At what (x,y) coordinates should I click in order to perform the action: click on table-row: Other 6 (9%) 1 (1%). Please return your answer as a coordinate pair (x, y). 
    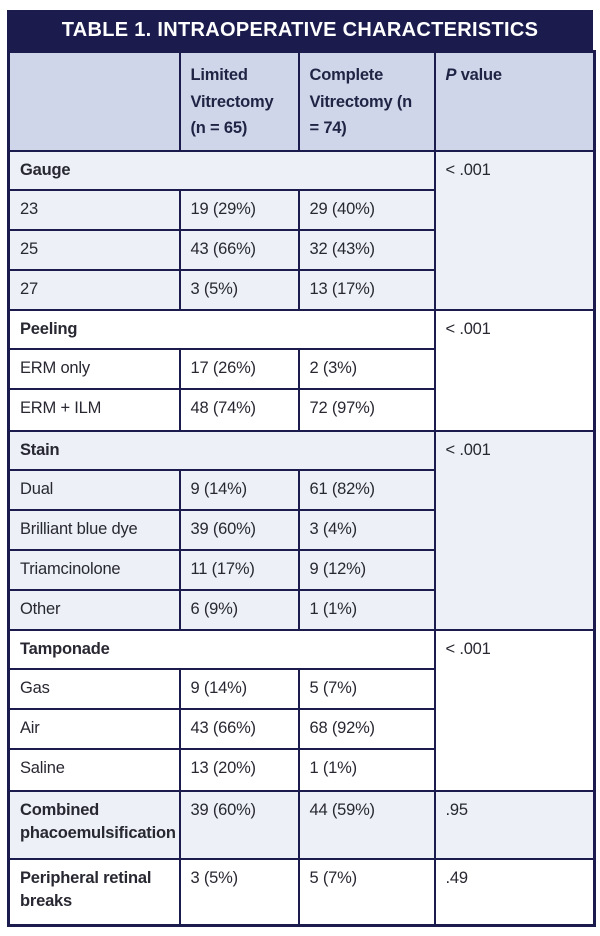
    Looking at the image, I should click on (301, 609).